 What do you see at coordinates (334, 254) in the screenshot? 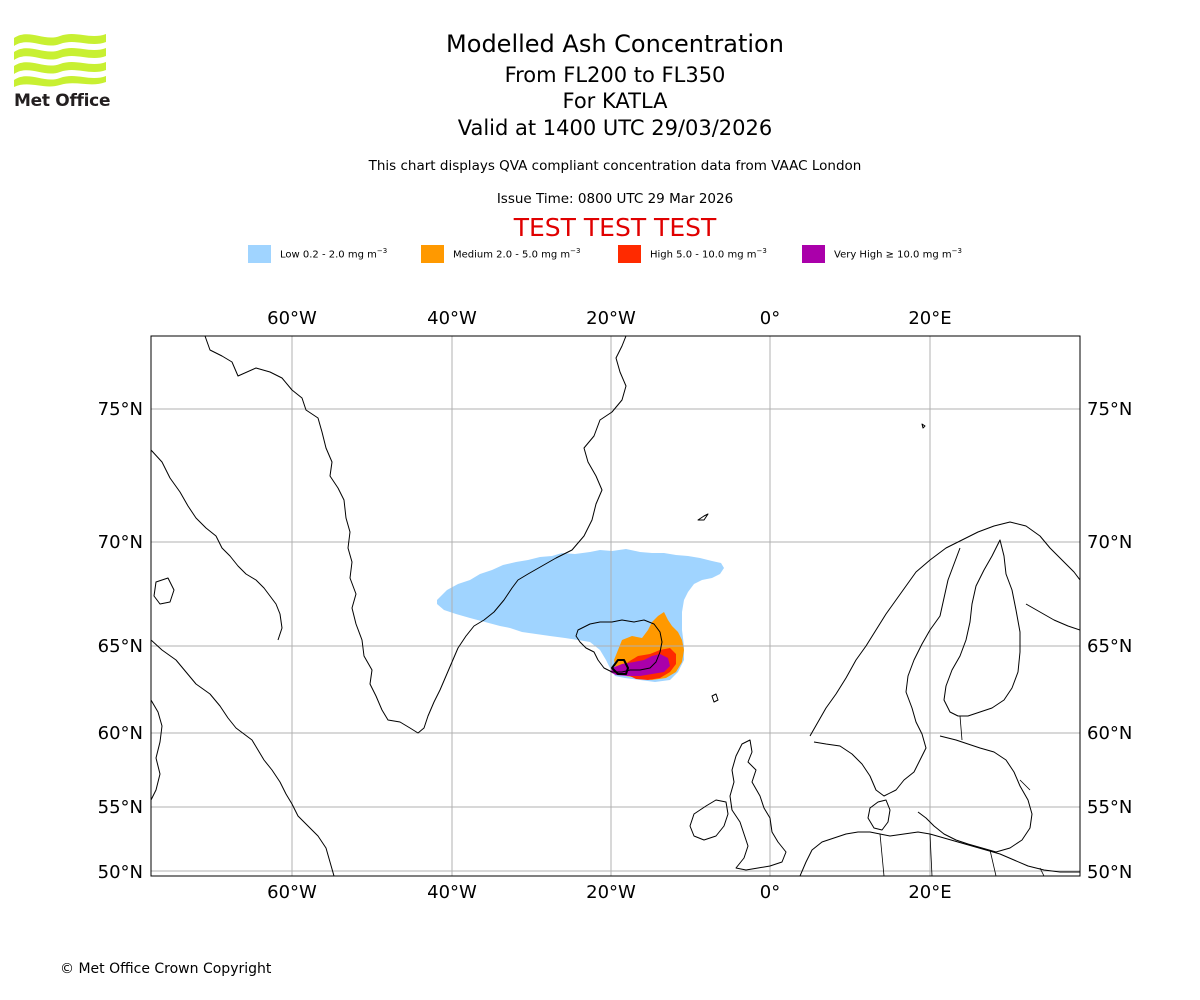
I see `legend-label-low: Low 0.2 - 2.0 mg m−3` at bounding box center [334, 254].